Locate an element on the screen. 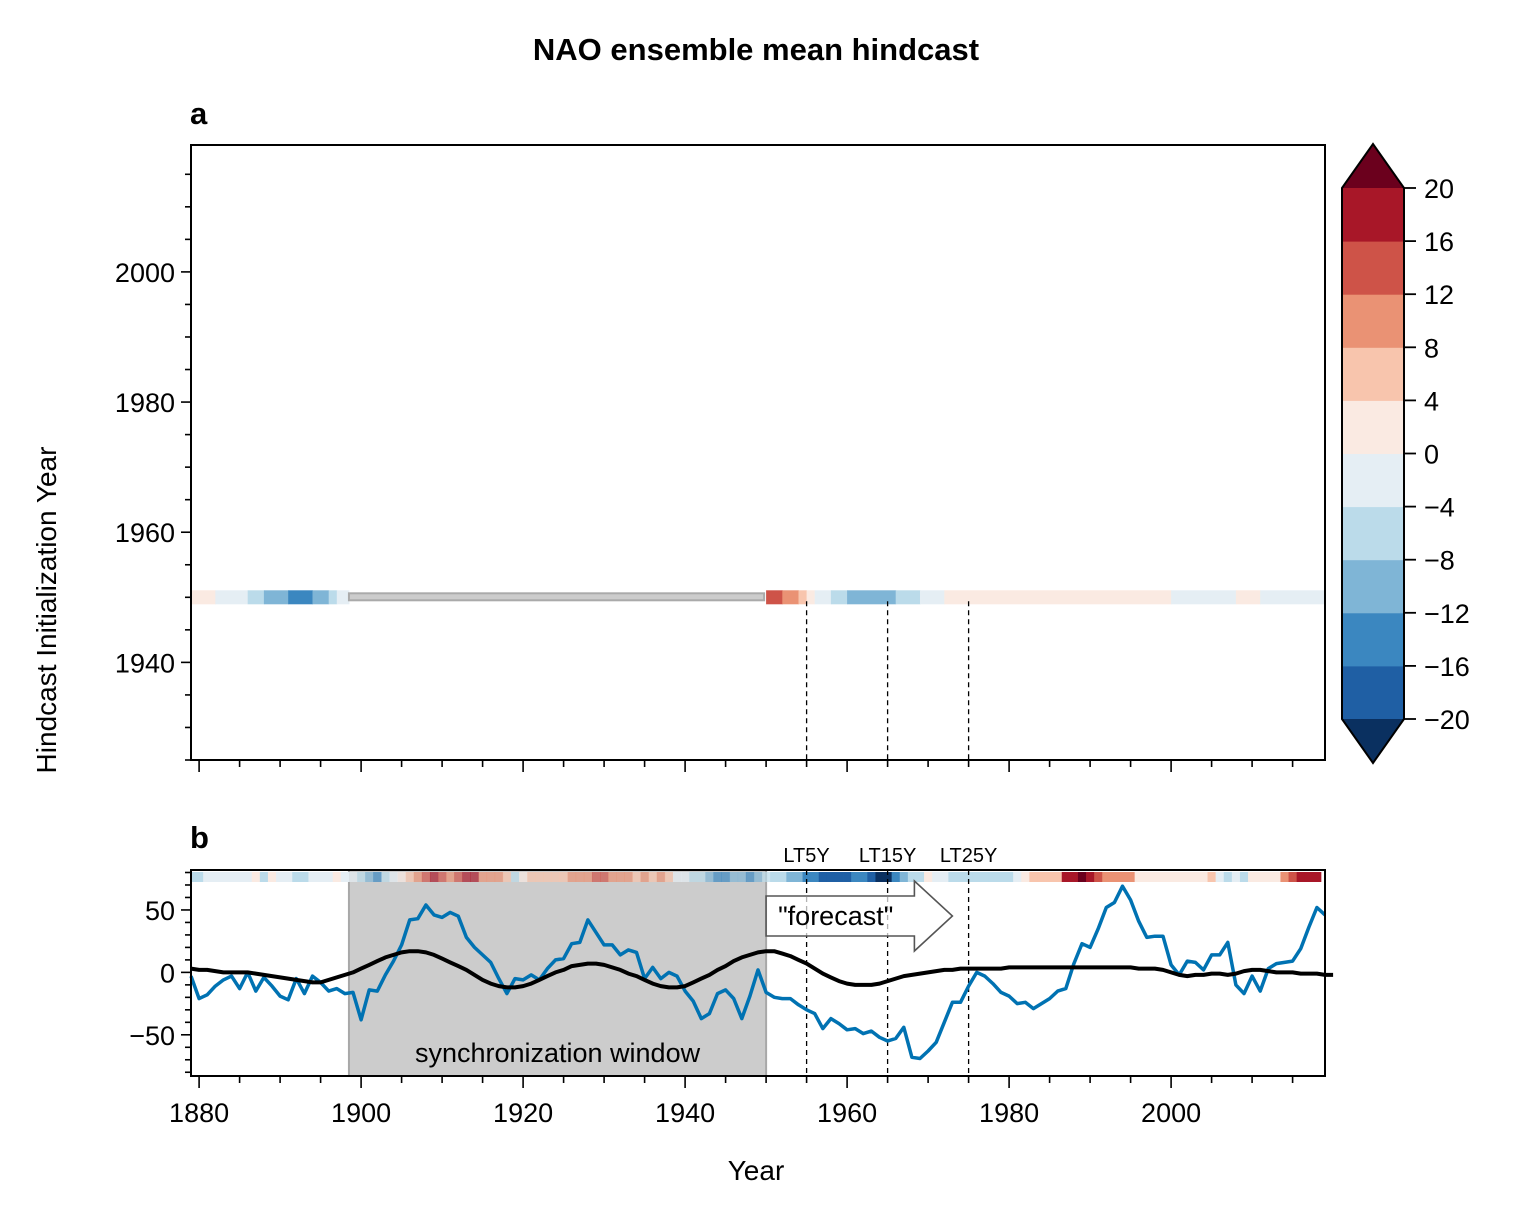  x-tick-label: 1940 is located at coordinates (685, 1113).